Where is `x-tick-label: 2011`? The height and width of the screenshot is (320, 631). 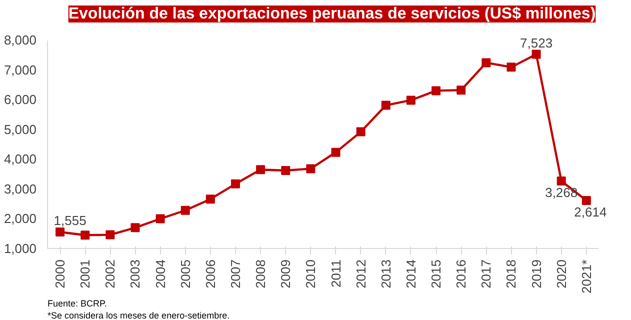 x-tick-label: 2011 is located at coordinates (336, 273).